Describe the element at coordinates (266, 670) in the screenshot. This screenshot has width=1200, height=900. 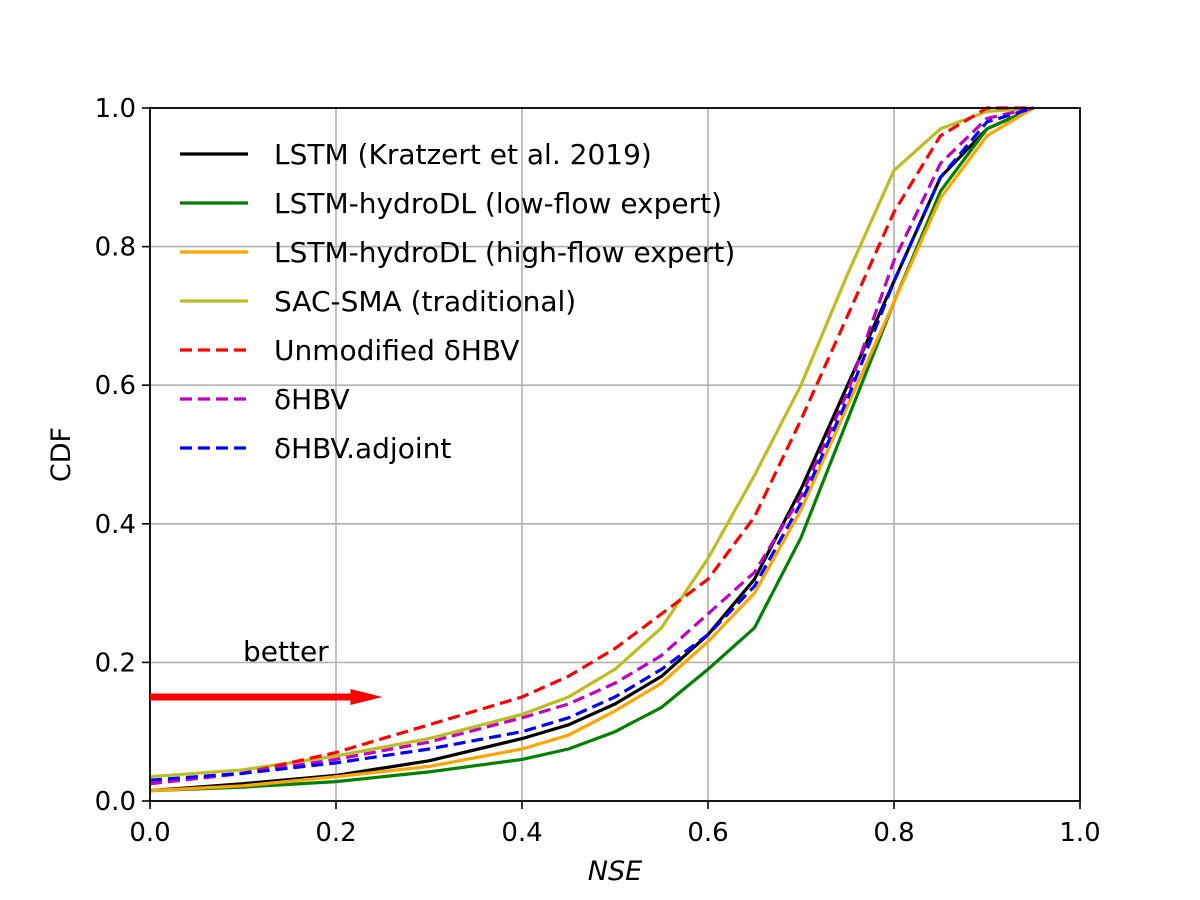
I see `annotation: better` at that location.